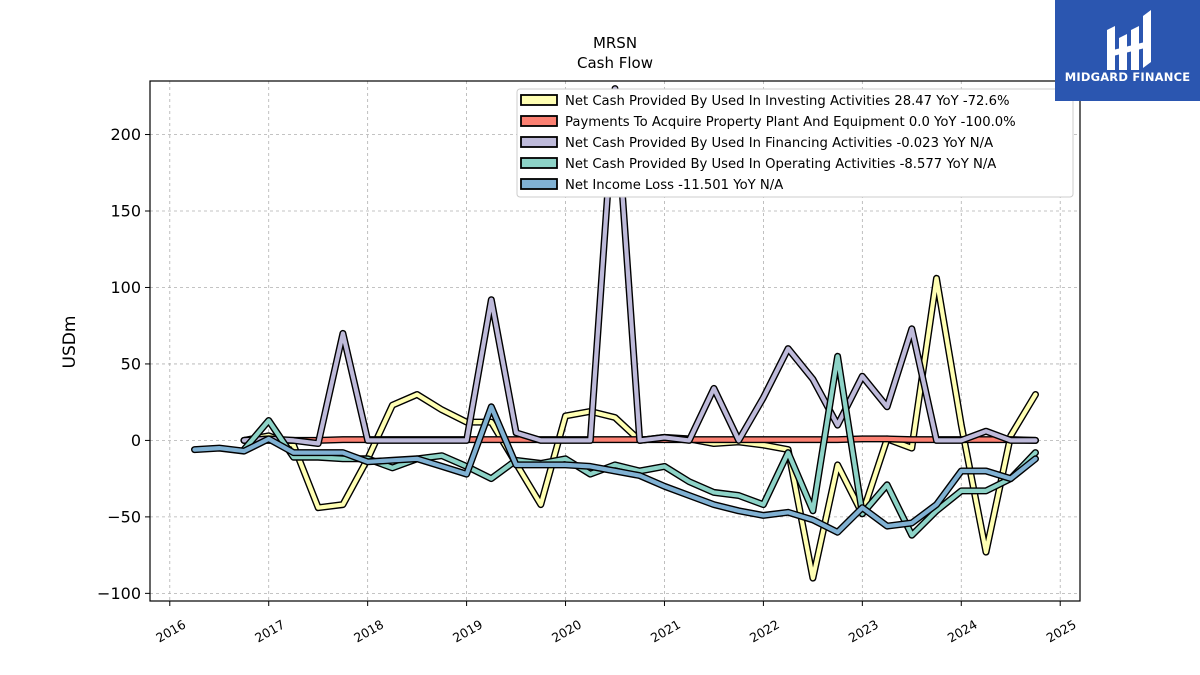 This screenshot has width=1200, height=675. What do you see at coordinates (615, 43) in the screenshot?
I see `chart-title: MRSN` at bounding box center [615, 43].